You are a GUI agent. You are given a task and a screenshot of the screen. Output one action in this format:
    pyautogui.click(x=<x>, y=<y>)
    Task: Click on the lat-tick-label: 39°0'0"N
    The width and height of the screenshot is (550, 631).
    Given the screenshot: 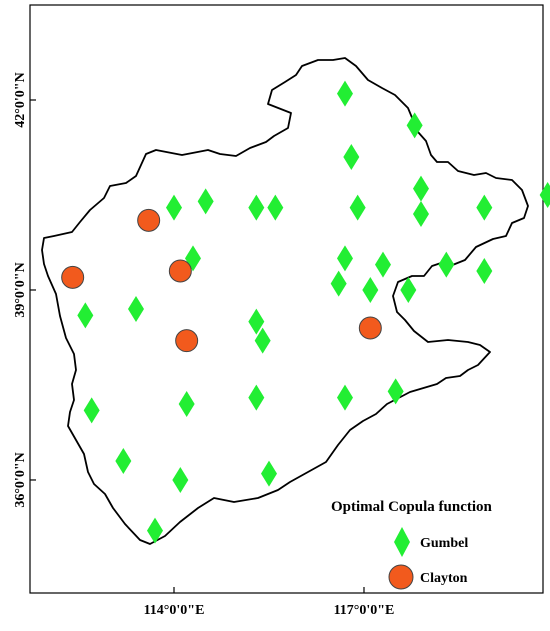 What is the action you would take?
    pyautogui.click(x=20, y=289)
    